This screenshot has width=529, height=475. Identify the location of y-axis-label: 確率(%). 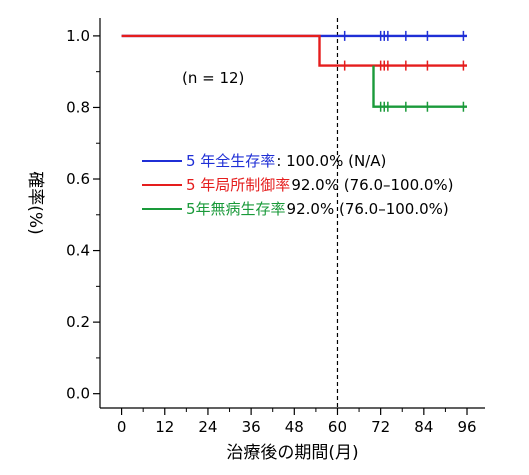
(35, 202).